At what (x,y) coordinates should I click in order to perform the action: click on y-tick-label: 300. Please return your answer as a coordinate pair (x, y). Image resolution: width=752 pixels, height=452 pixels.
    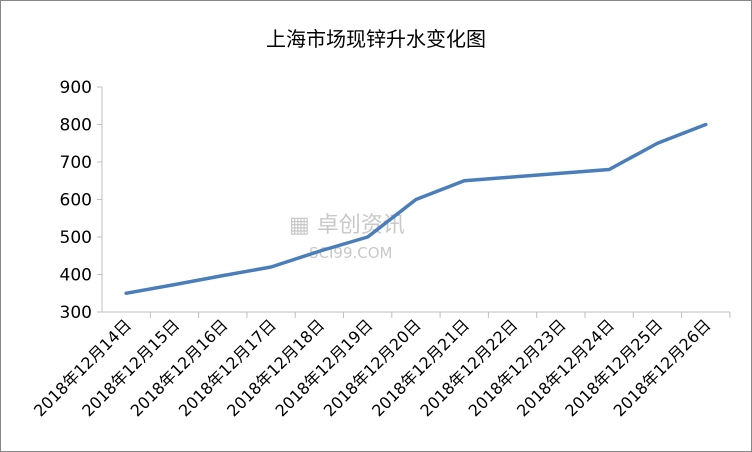
    Looking at the image, I should click on (76, 313).